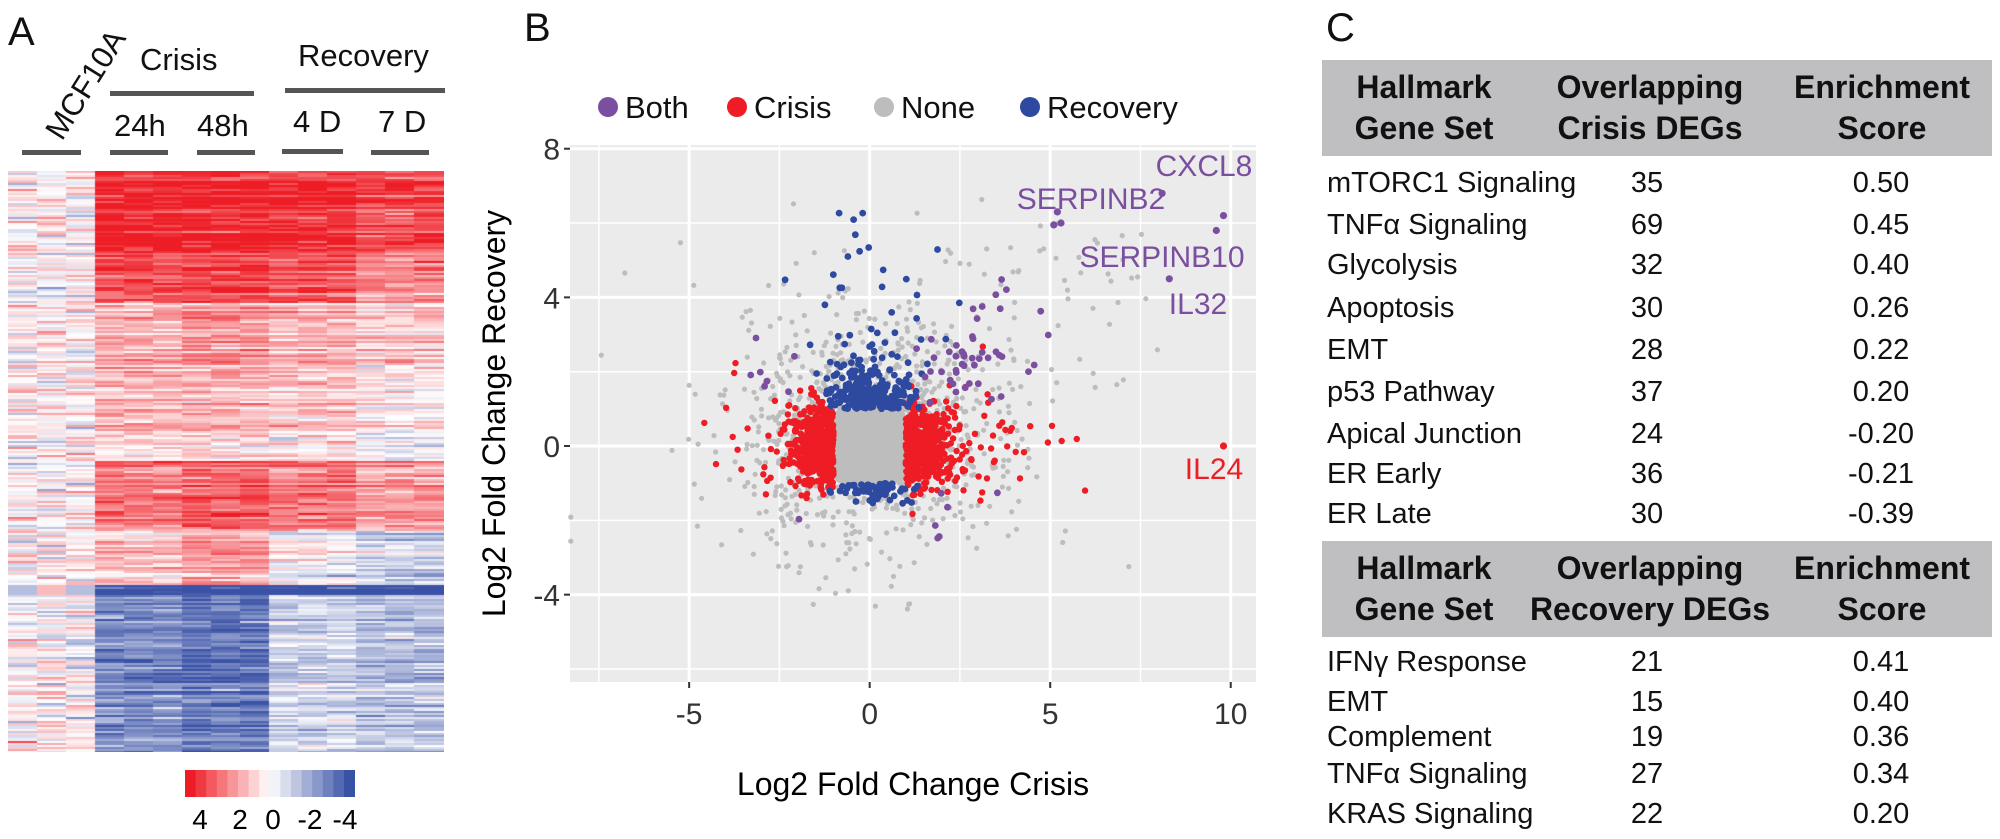 This screenshot has width=2000, height=839. I want to click on gene-set-name: Apical Junction, so click(1425, 434).